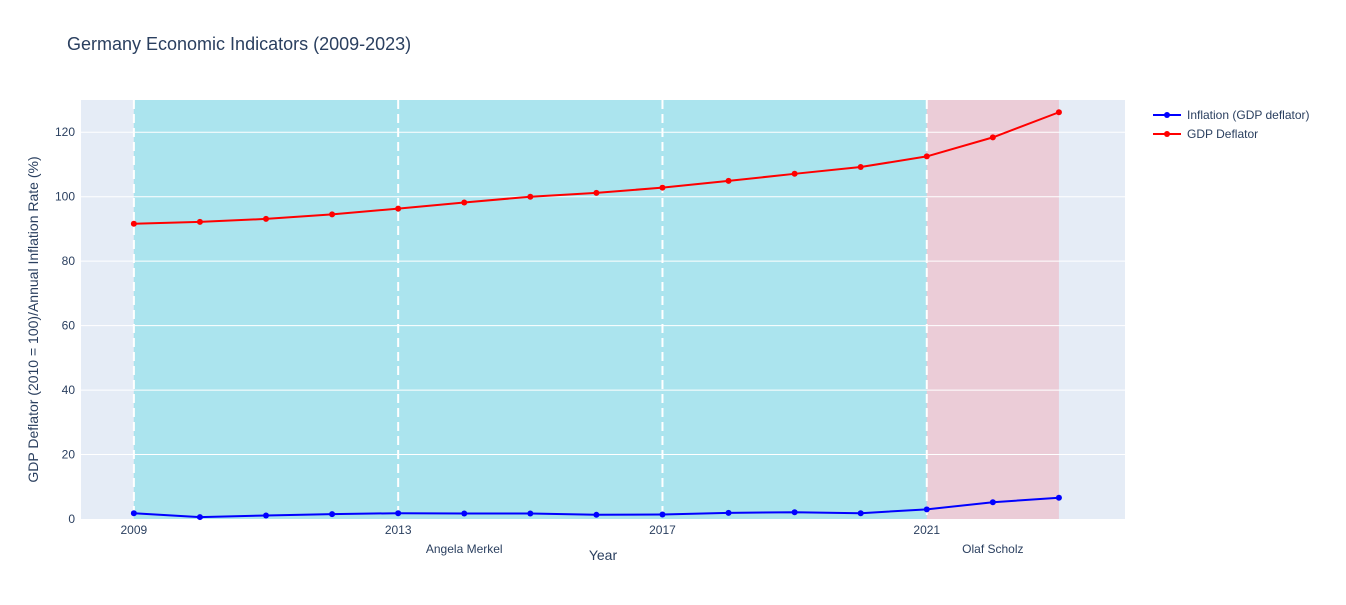 Image resolution: width=1346 pixels, height=605 pixels. What do you see at coordinates (134, 530) in the screenshot?
I see `x-tick-label: 2009` at bounding box center [134, 530].